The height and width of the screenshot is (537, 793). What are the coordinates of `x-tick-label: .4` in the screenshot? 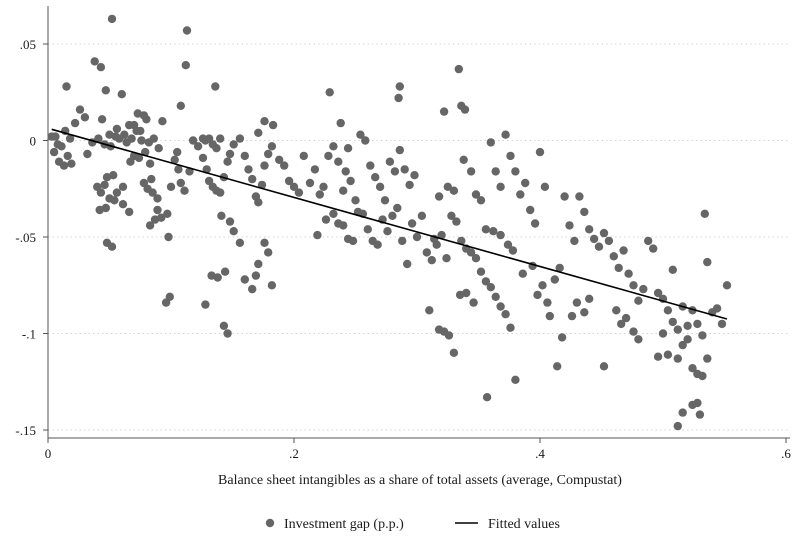 It's located at (540, 453).